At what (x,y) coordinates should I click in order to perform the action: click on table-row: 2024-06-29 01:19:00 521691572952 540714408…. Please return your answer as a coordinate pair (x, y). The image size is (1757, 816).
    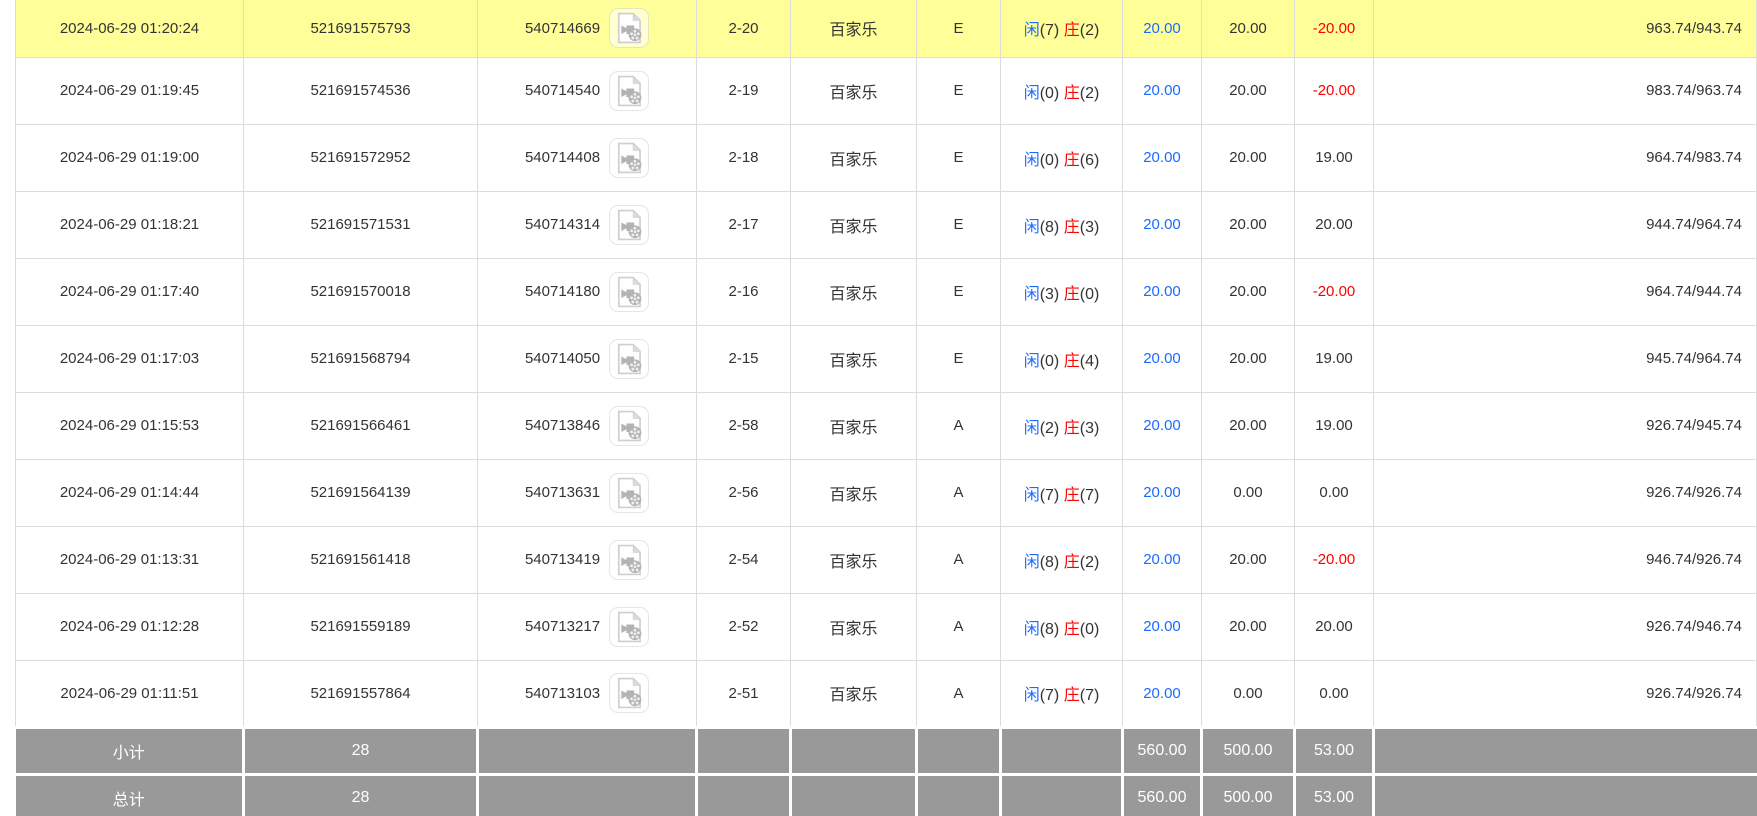
    Looking at the image, I should click on (886, 157).